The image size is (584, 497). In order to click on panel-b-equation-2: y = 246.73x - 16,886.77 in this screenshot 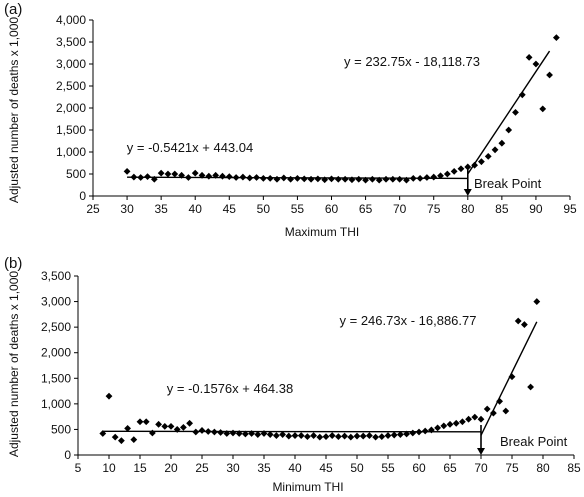, I will do `click(408, 320)`.